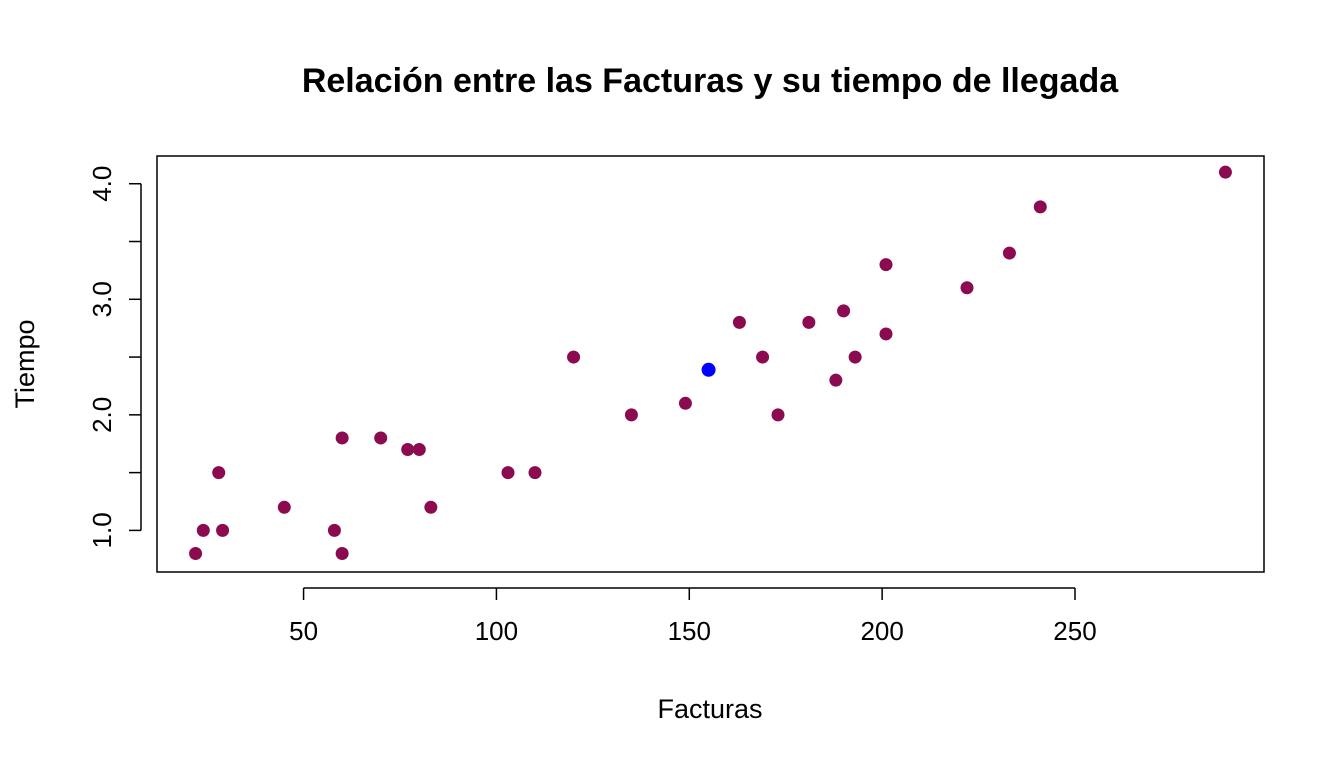 The height and width of the screenshot is (768, 1344). Describe the element at coordinates (102, 184) in the screenshot. I see `y-tick-label: 4.0` at that location.